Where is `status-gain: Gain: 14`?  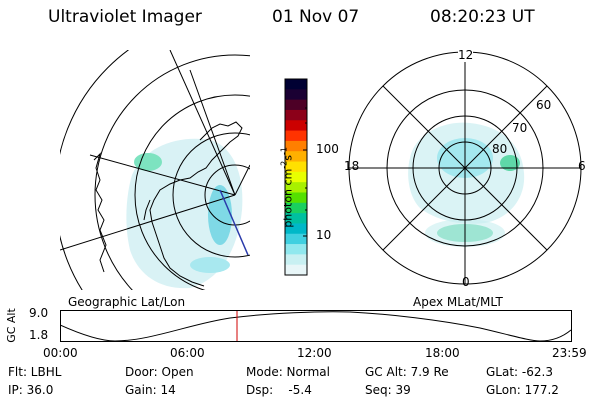
status-gain: Gain: 14 is located at coordinates (150, 390).